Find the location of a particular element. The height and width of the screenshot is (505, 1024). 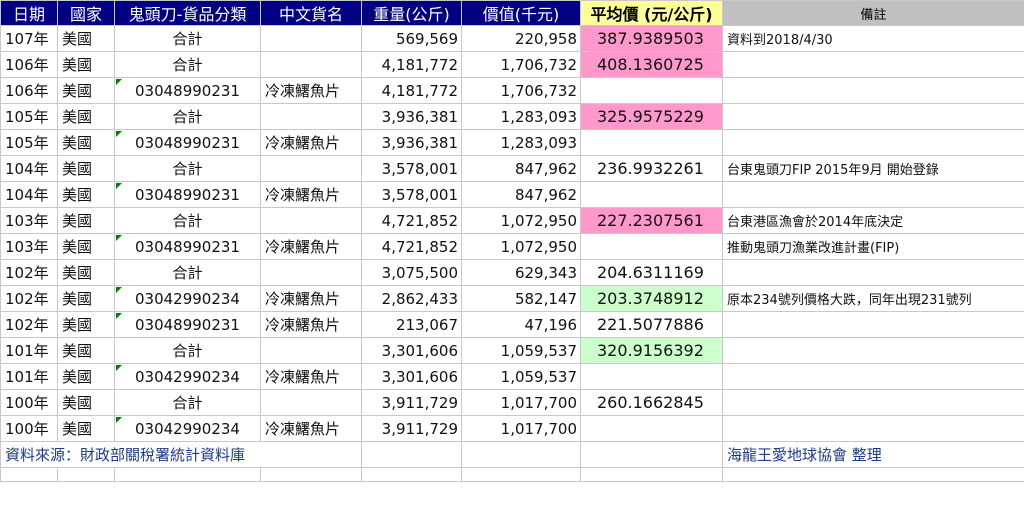

date-cell: 102年 is located at coordinates (29, 324).